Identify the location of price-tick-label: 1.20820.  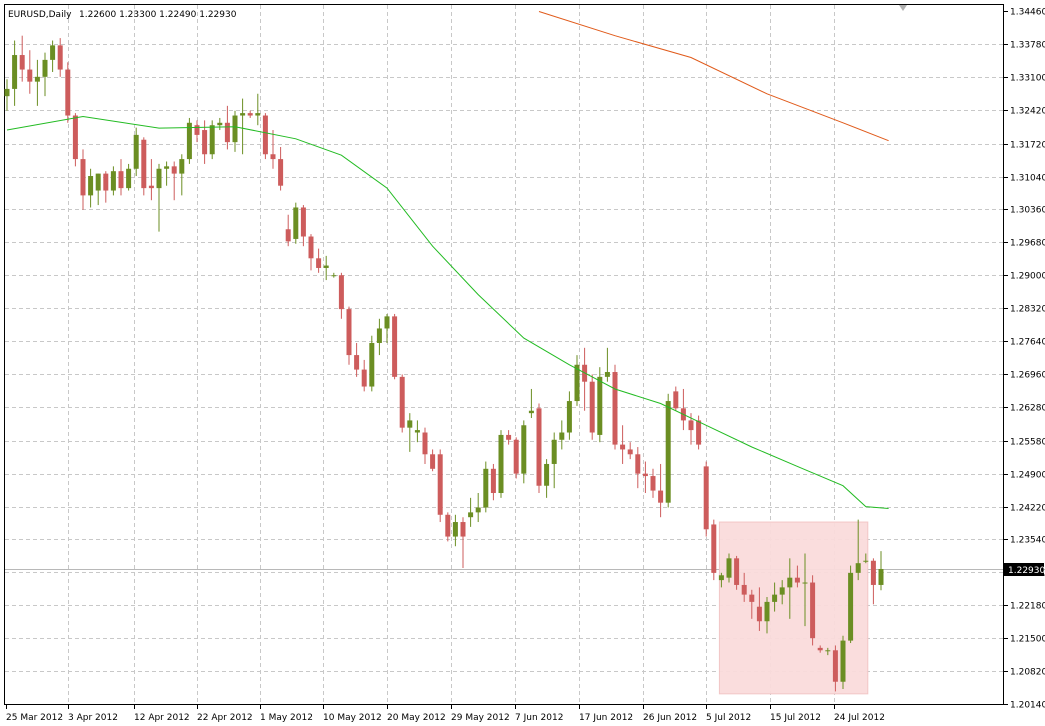
(1027, 673).